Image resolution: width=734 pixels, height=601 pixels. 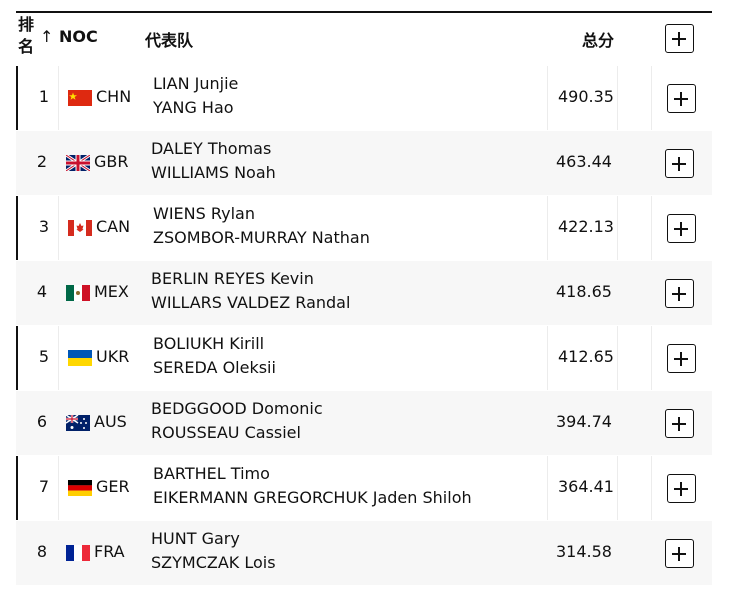 What do you see at coordinates (213, 172) in the screenshot?
I see `athlete-name: WILLIAMS Noah` at bounding box center [213, 172].